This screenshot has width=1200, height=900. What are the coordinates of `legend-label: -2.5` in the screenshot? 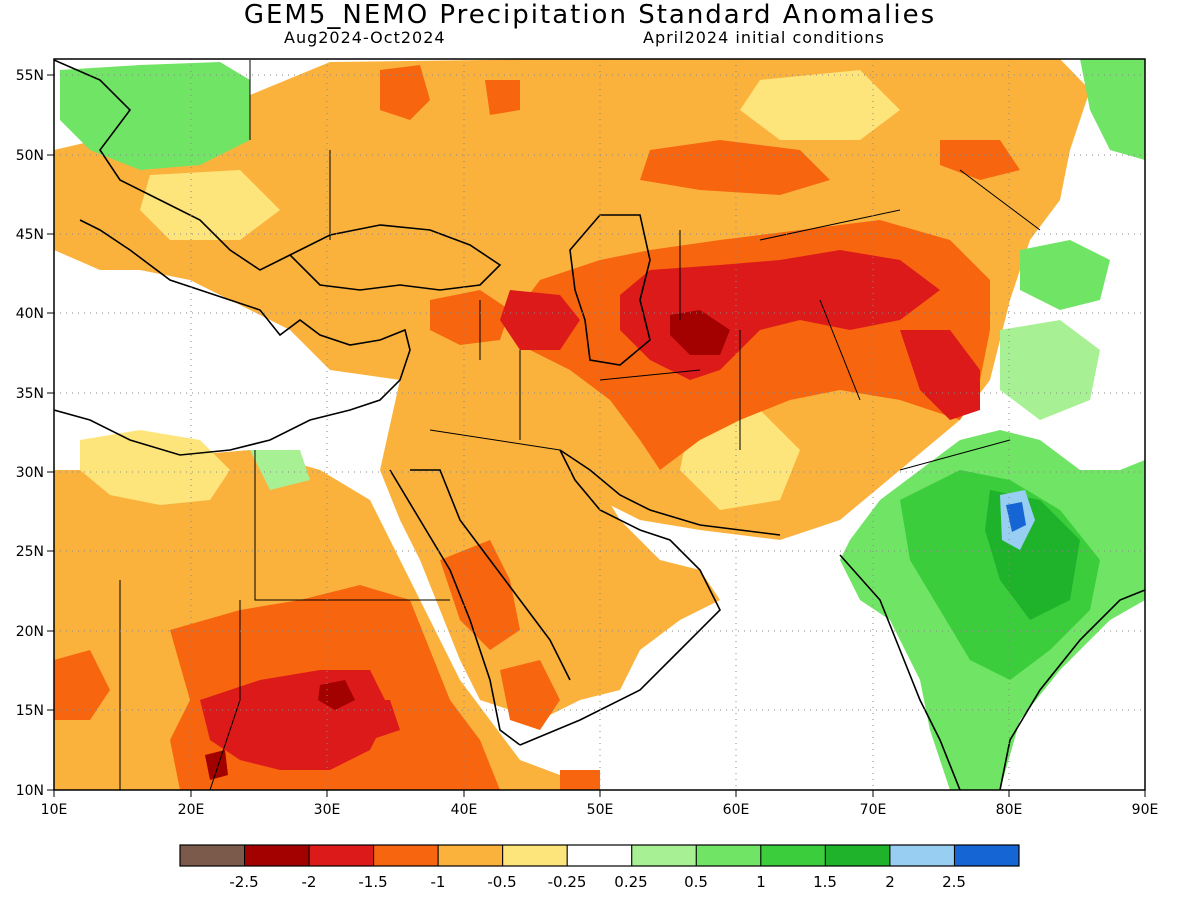 It's located at (243, 882).